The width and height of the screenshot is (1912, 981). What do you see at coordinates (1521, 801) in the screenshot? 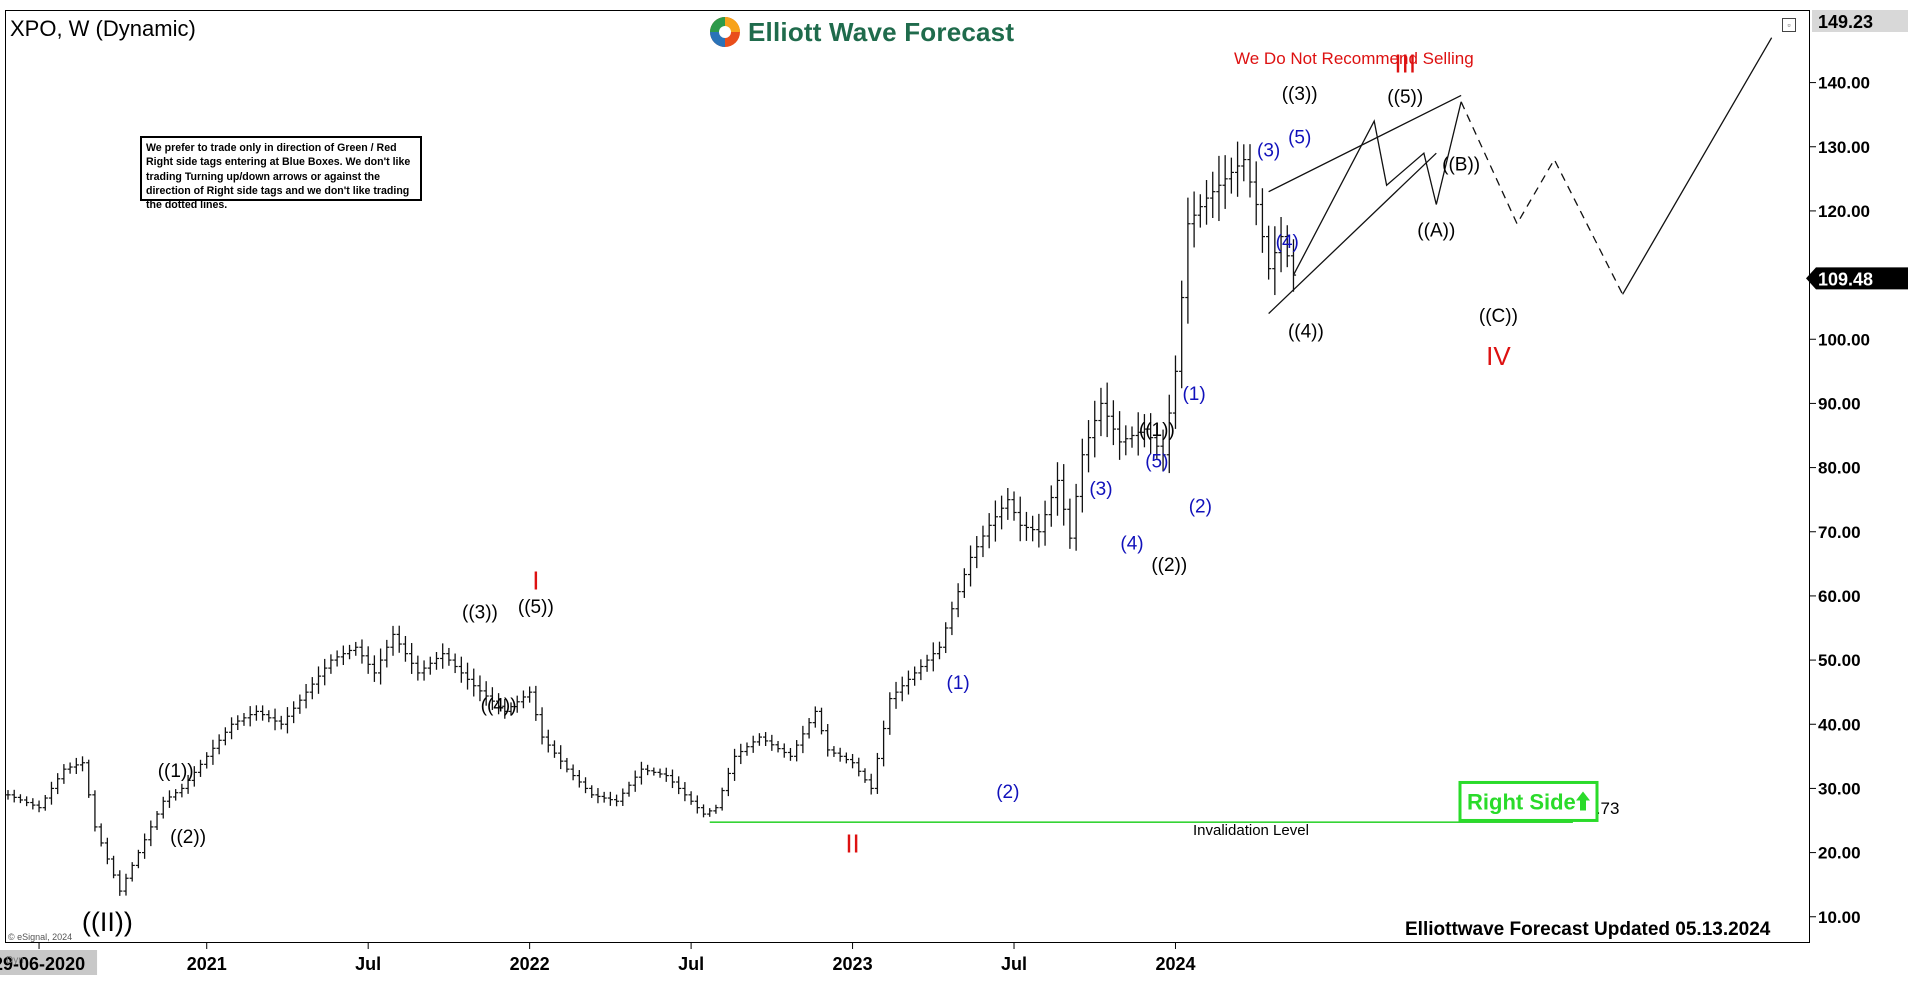
I see `right-side-label: Right Side` at bounding box center [1521, 801].